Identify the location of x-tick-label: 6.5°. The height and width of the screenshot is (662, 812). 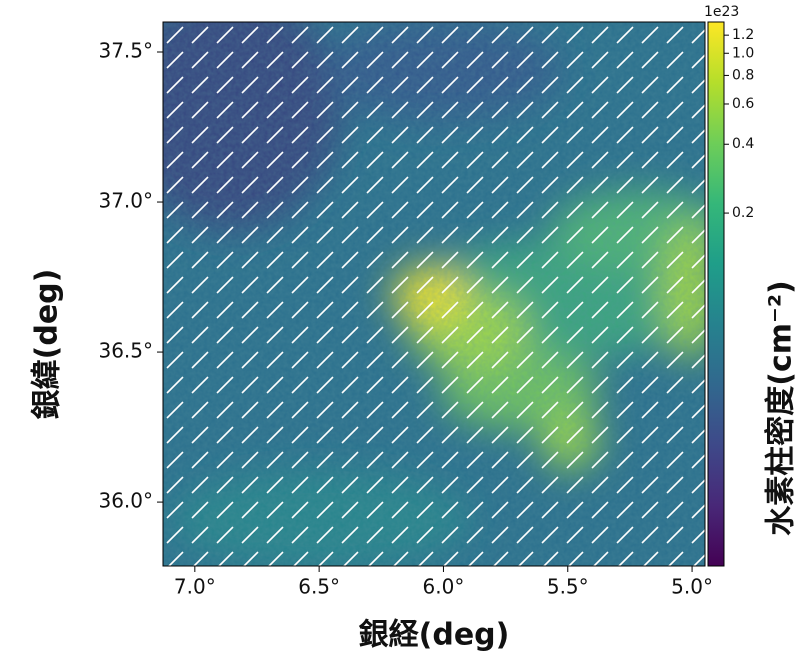
(319, 587).